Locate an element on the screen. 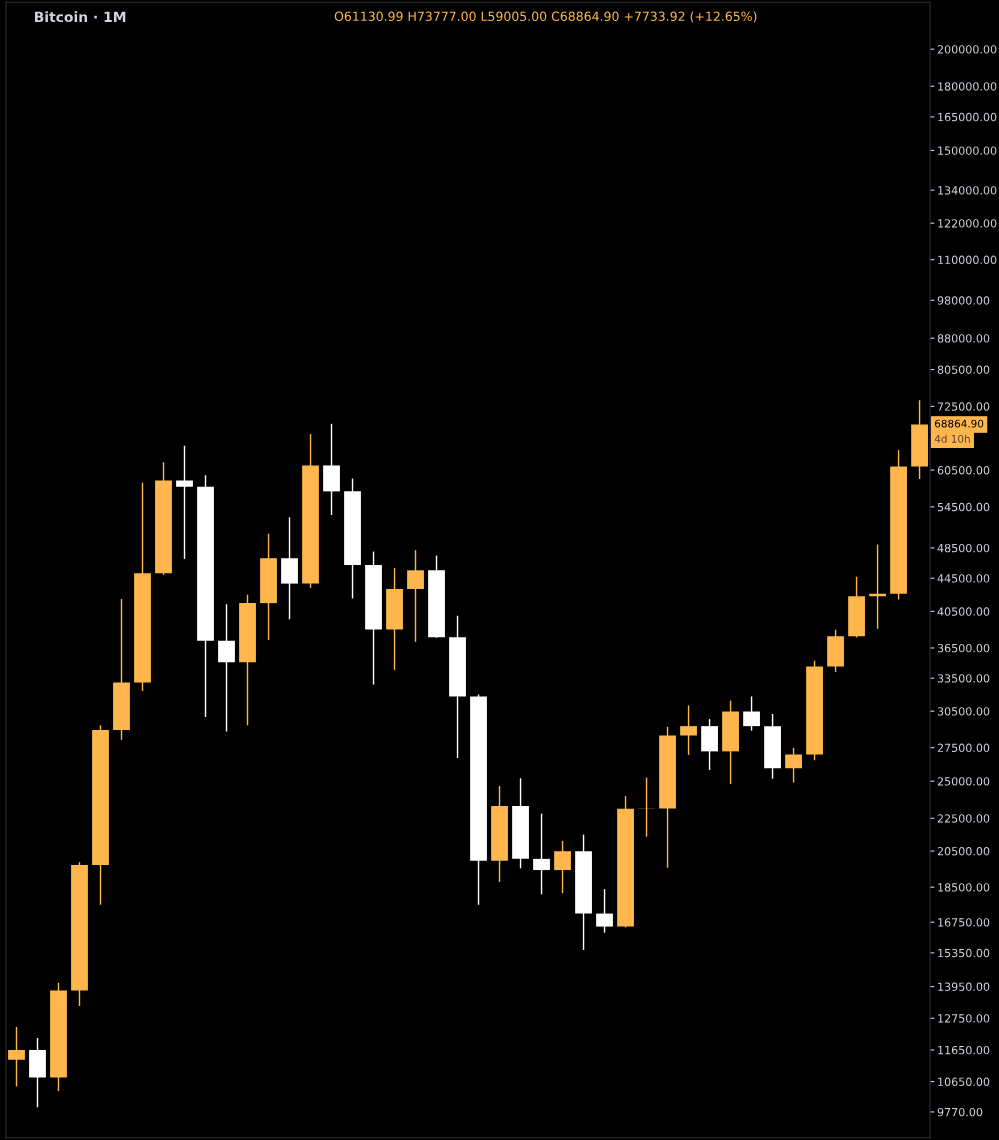  y-tick-label: 122000.00 is located at coordinates (967, 223).